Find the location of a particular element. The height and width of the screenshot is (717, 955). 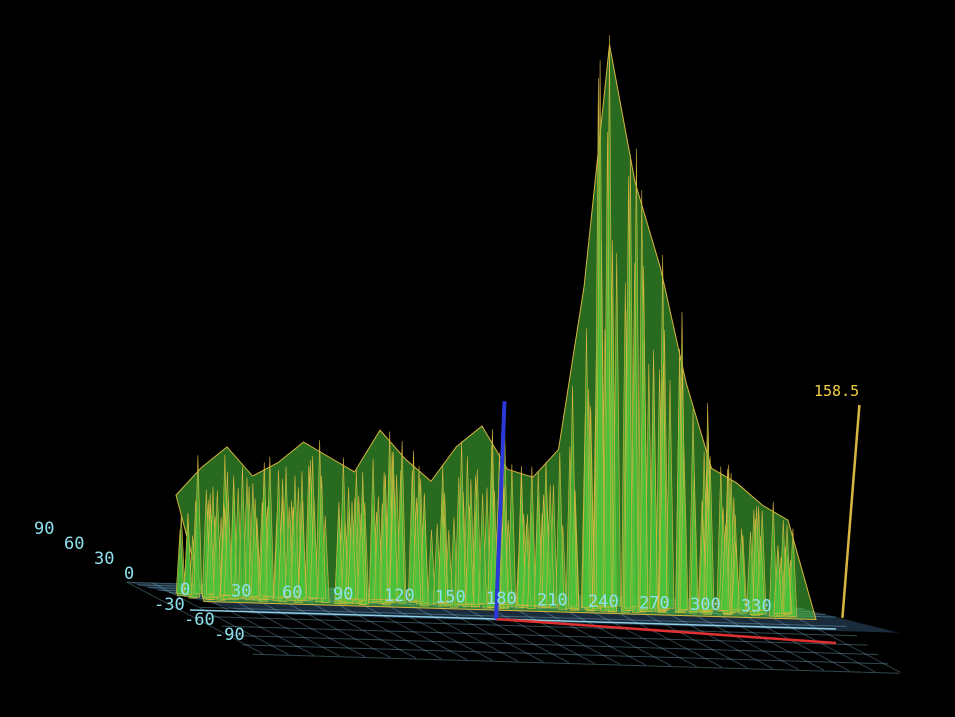

x-tick-label: 180 is located at coordinates (501, 599).